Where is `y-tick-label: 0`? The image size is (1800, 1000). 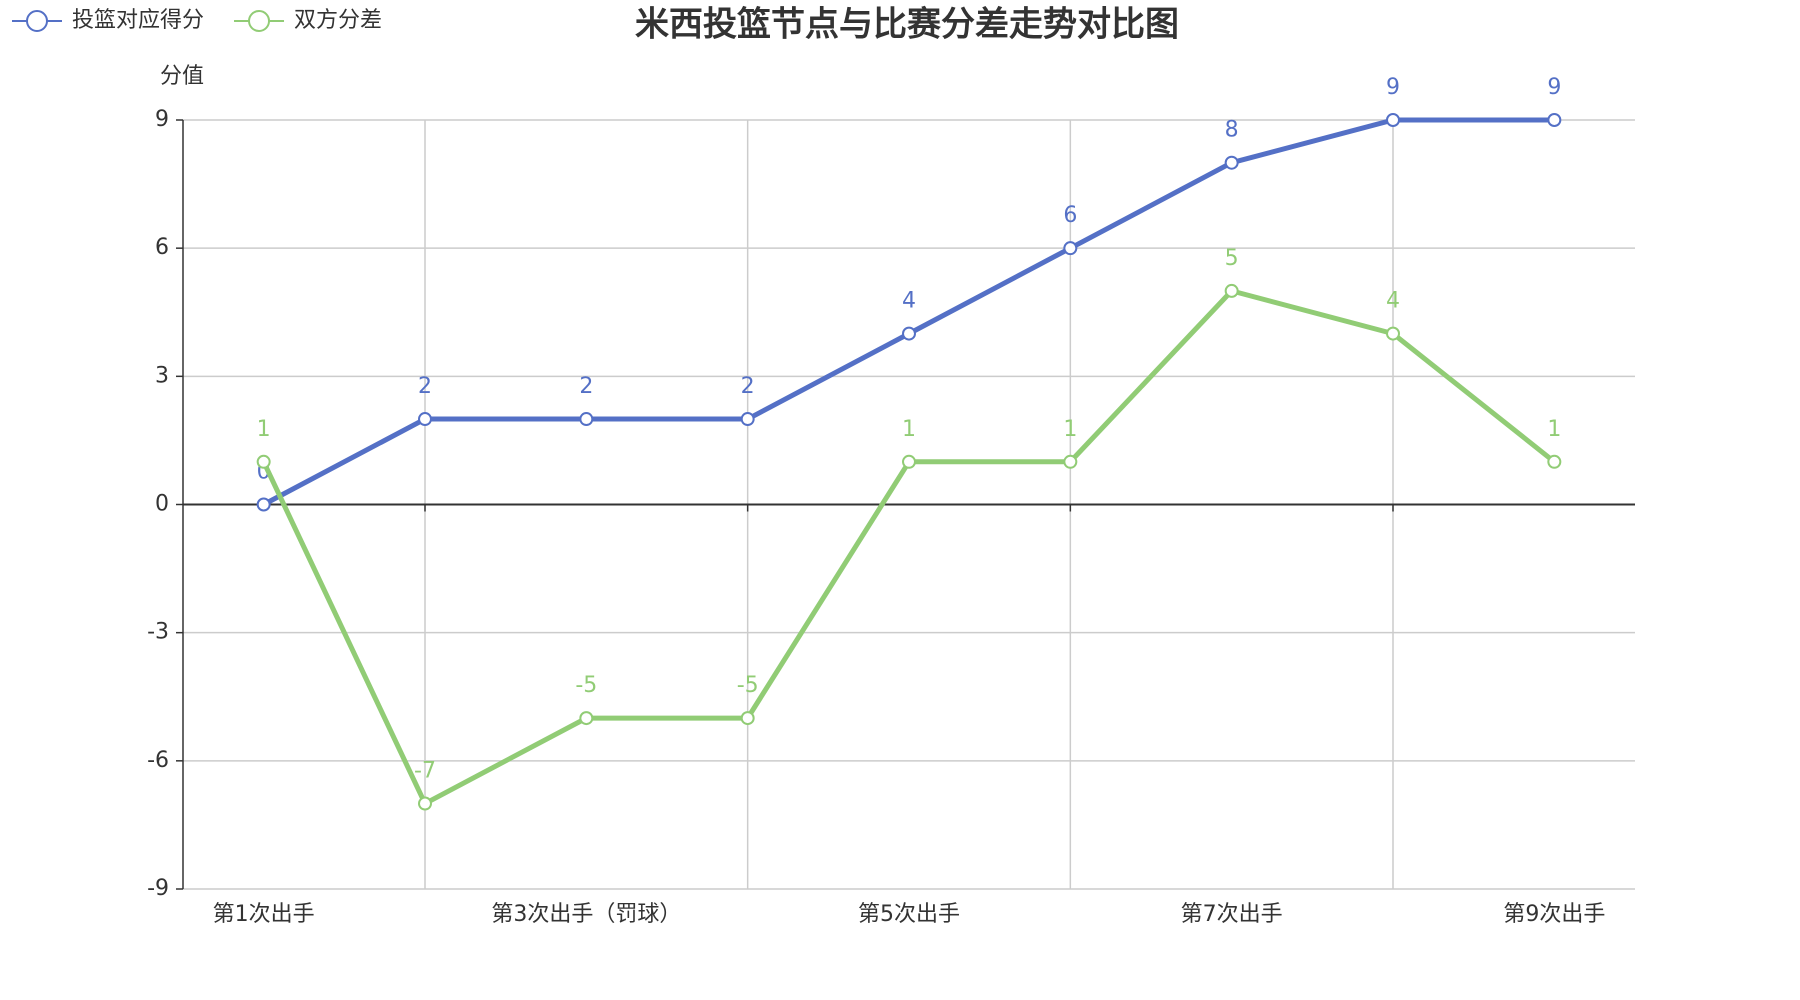 y-tick-label: 0 is located at coordinates (162, 504).